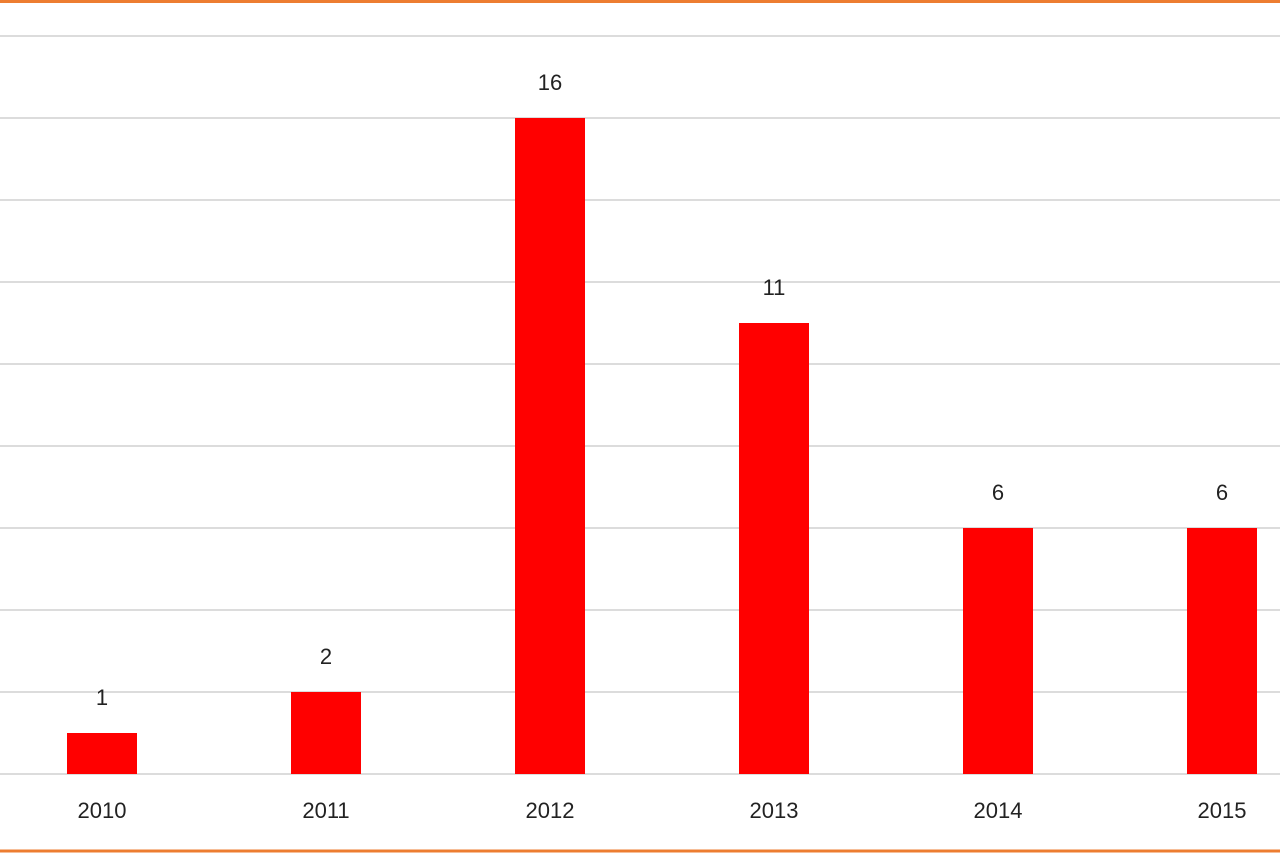 The height and width of the screenshot is (853, 1280). Describe the element at coordinates (325, 810) in the screenshot. I see `x-tick-label: 2011` at that location.